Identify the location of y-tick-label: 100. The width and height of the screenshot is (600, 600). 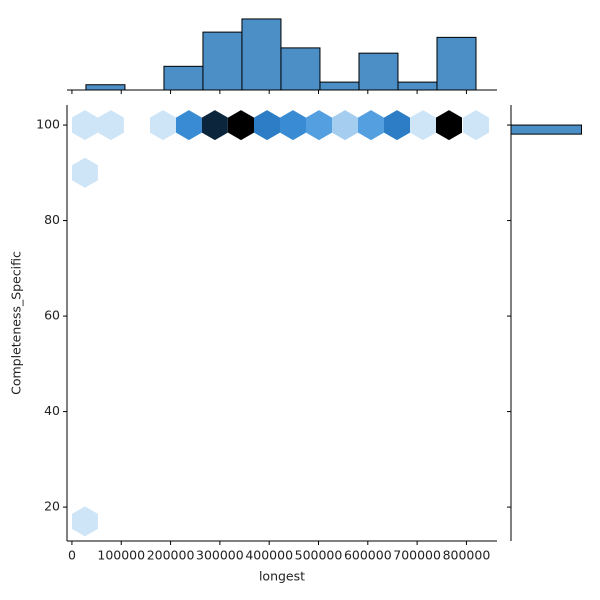
(48, 124).